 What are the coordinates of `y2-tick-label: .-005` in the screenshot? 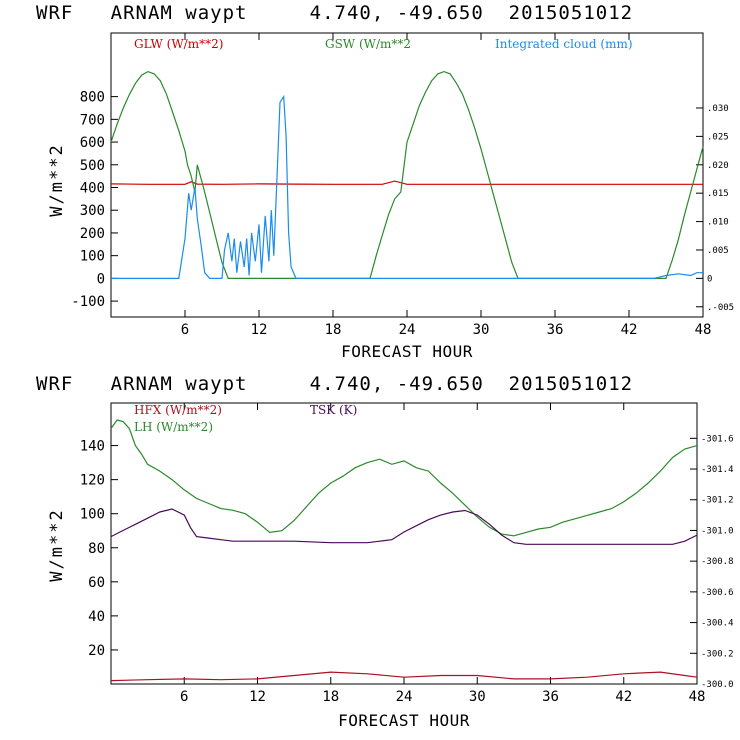 It's located at (720, 308).